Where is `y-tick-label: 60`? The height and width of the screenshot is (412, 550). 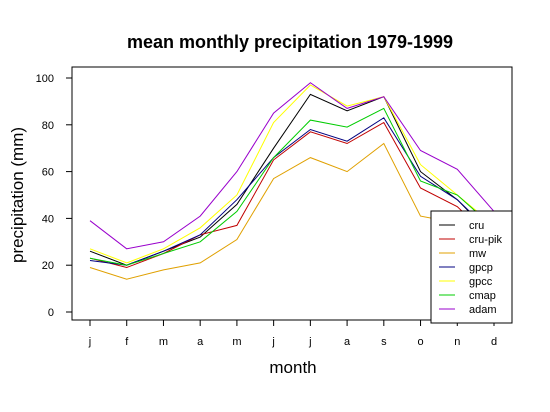
y-tick-label: 60 is located at coordinates (48, 173).